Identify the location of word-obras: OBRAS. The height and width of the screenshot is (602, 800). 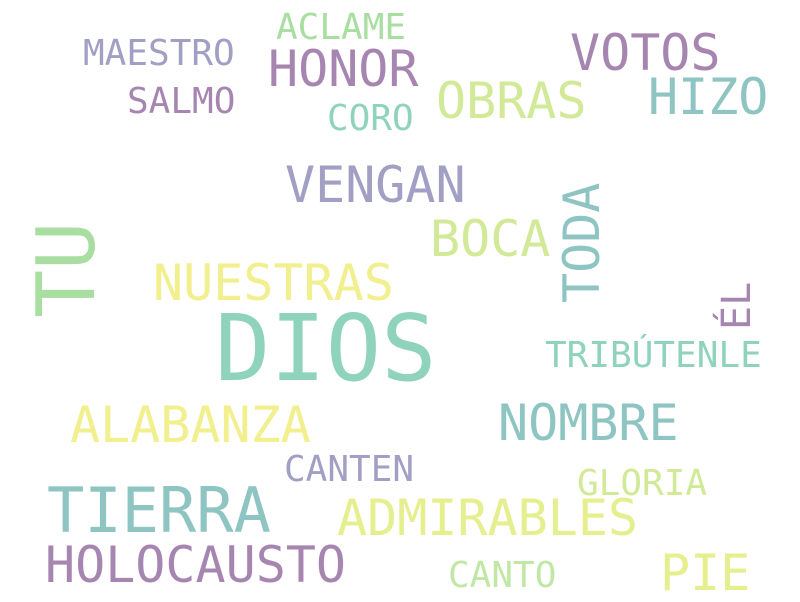
(511, 101).